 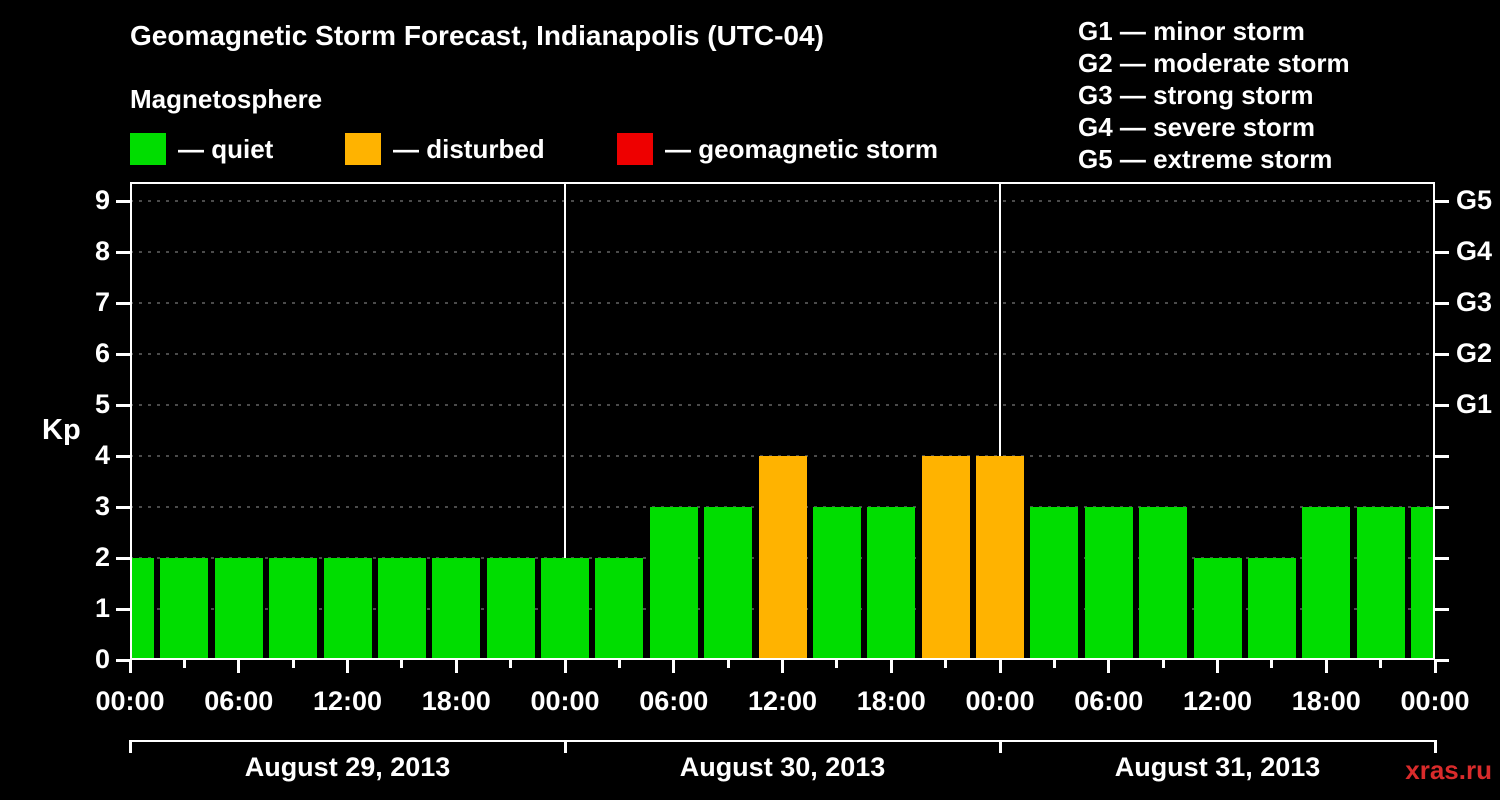 What do you see at coordinates (1474, 404) in the screenshot?
I see `g-axis-label: G1` at bounding box center [1474, 404].